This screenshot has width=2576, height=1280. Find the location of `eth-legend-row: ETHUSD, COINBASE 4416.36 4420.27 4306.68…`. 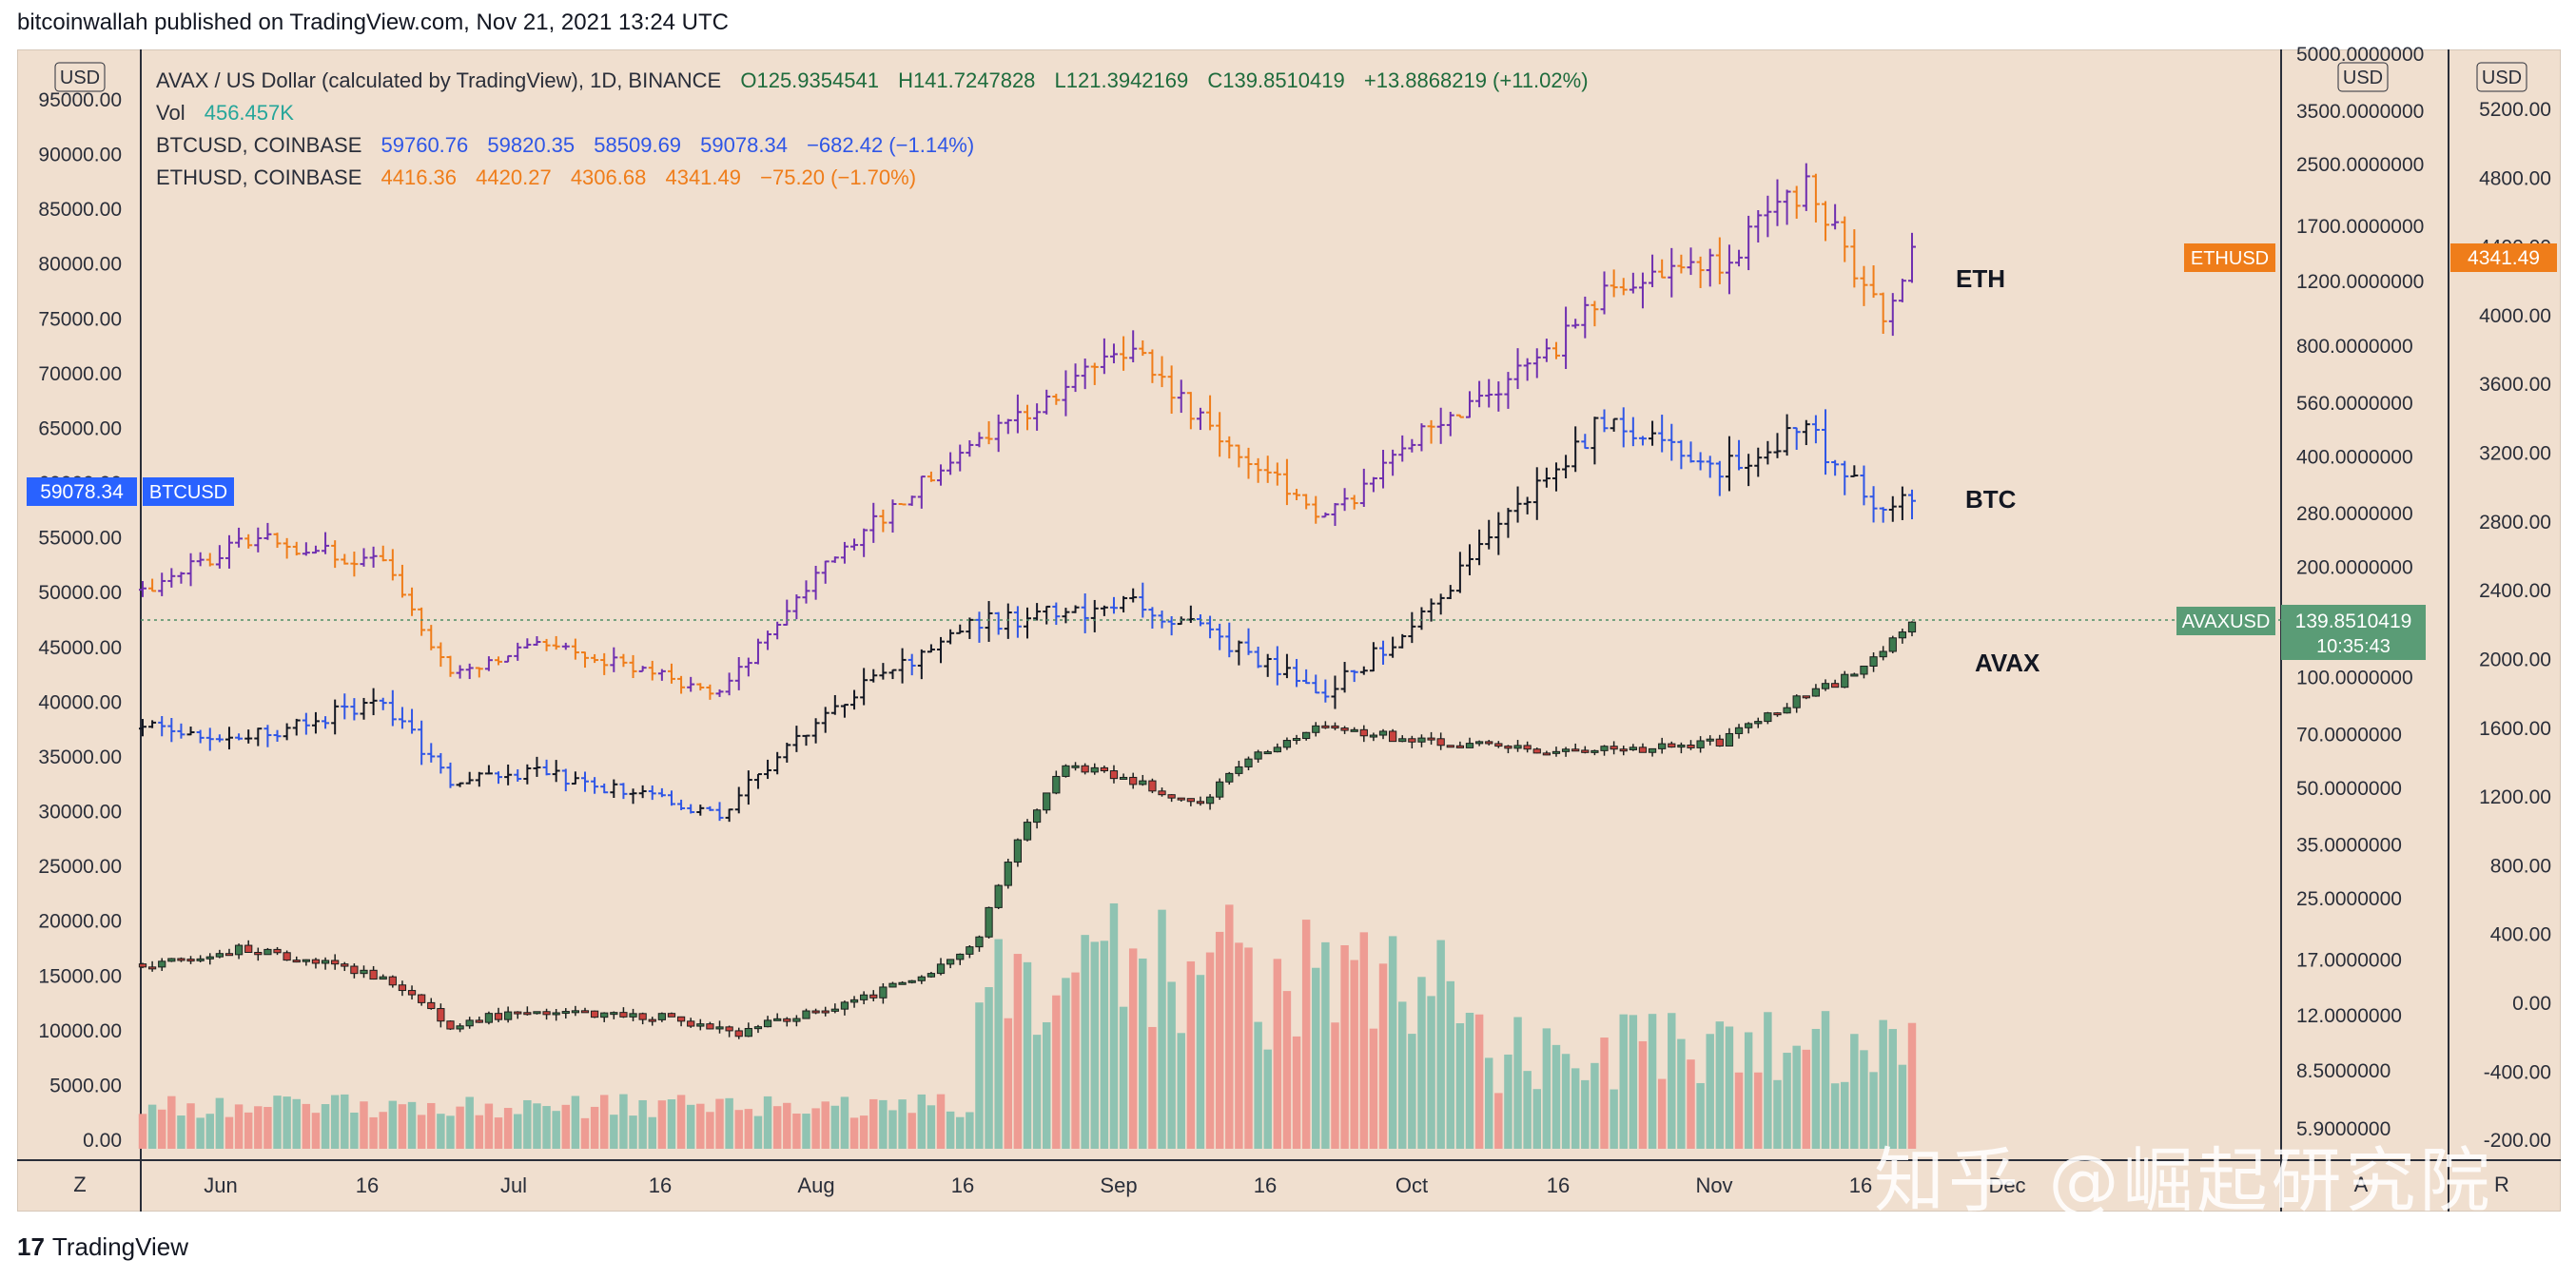

eth-legend-row: ETHUSD, COINBASE 4416.36 4420.27 4306.68… is located at coordinates (872, 178).